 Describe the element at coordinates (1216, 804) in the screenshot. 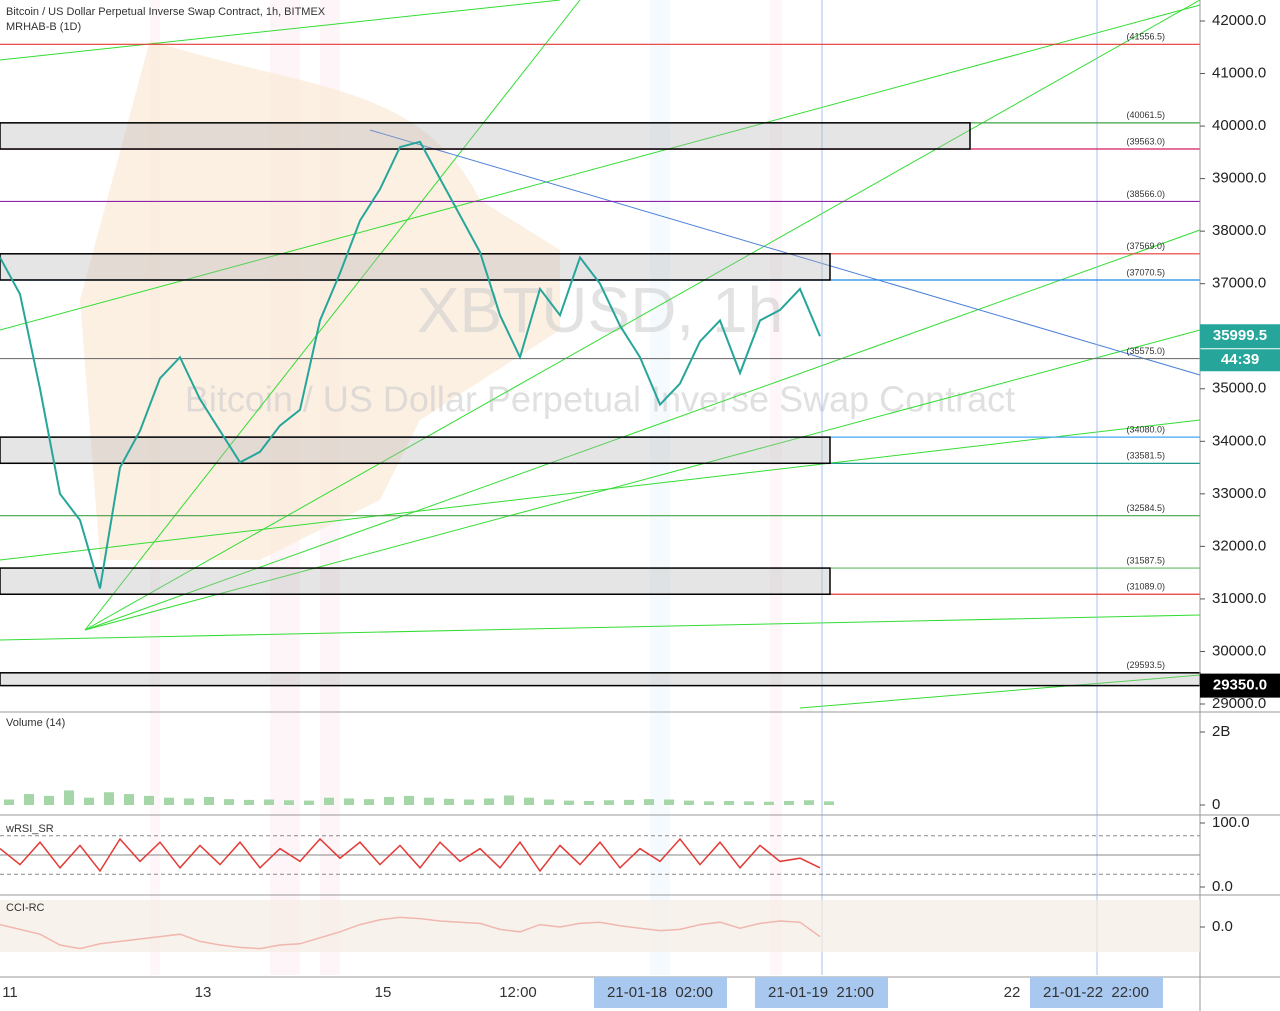

I see `y-tick-label: 0` at that location.